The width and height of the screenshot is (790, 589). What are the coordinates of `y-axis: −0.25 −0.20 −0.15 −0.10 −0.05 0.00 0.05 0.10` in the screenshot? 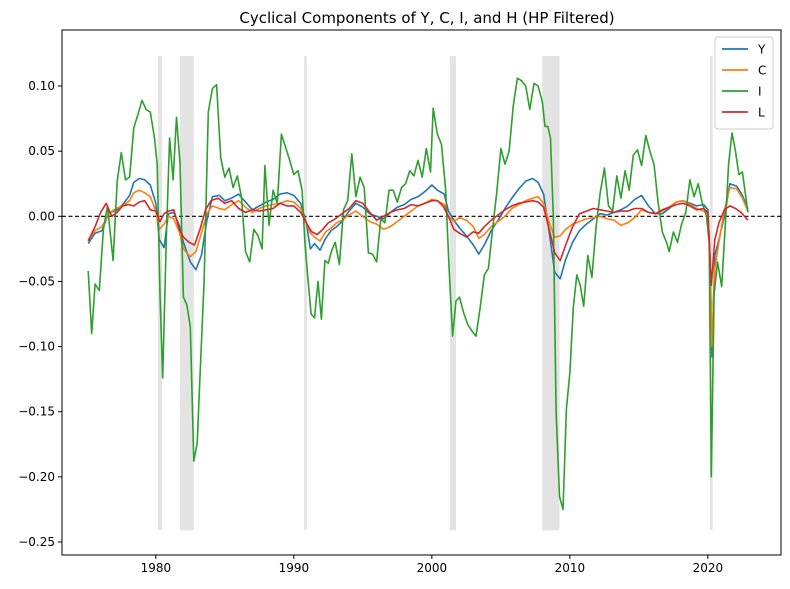 It's located at (40, 314).